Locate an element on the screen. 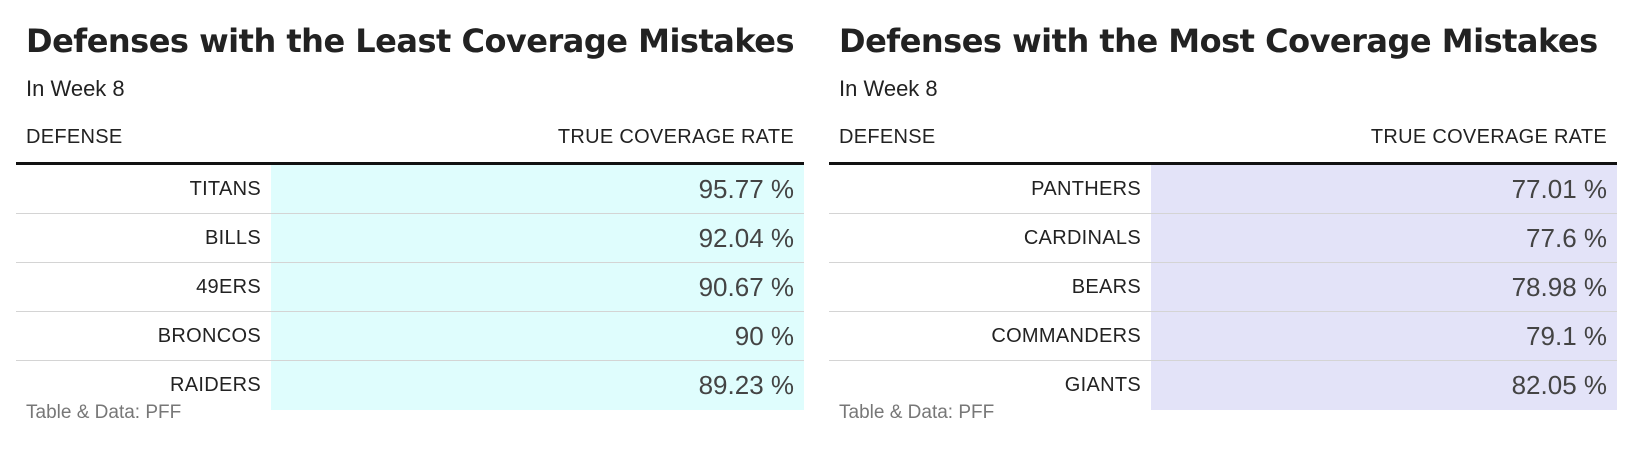  table-row: CARDINALS 77.6 % is located at coordinates (1223, 238).